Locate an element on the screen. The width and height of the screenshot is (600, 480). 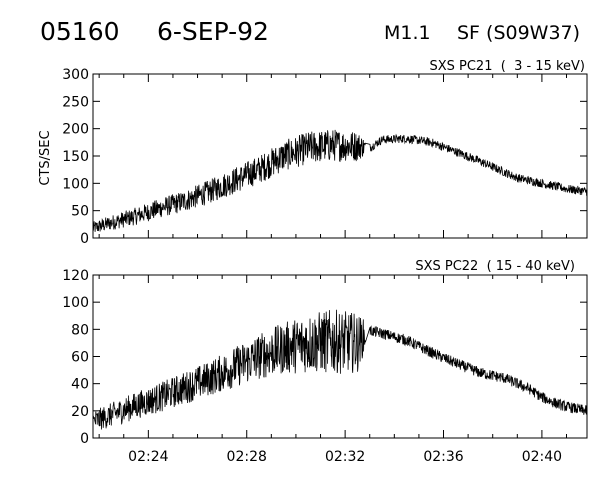
y-tick-label: 150 is located at coordinates (75, 157).